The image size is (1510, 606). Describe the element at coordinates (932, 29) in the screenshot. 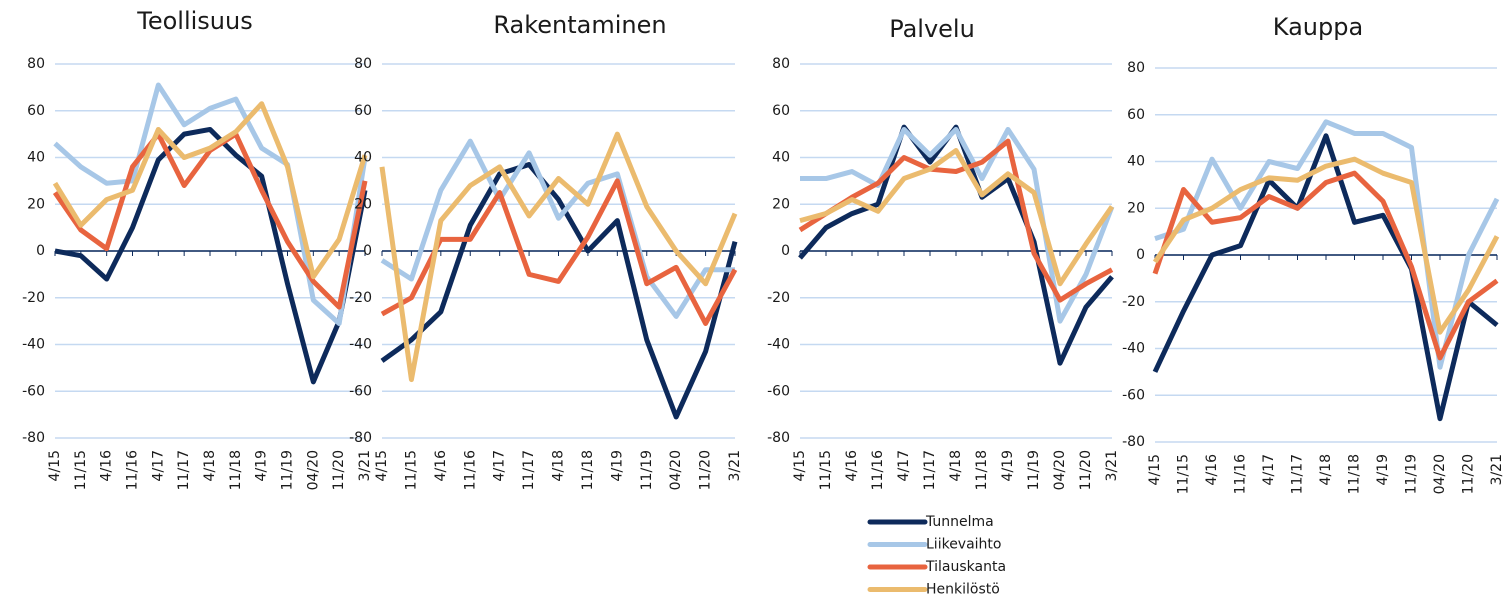

I see `chart-title: Palvelu` at that location.